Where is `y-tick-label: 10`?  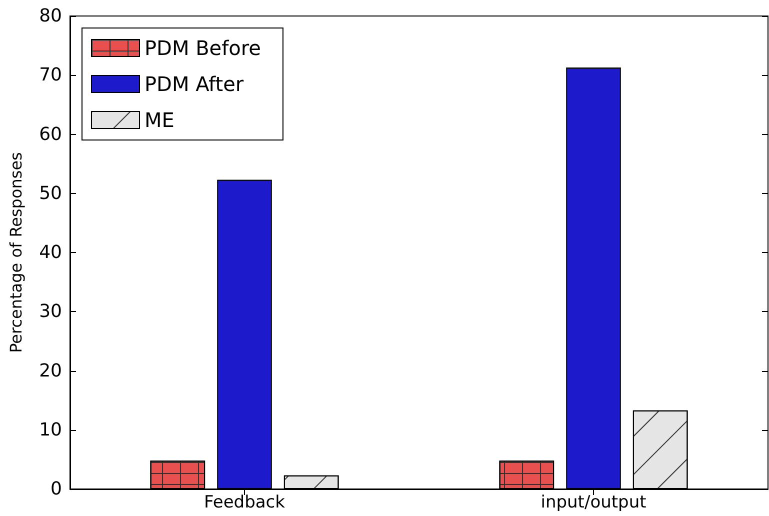
y-tick-label: 10 is located at coordinates (50, 429).